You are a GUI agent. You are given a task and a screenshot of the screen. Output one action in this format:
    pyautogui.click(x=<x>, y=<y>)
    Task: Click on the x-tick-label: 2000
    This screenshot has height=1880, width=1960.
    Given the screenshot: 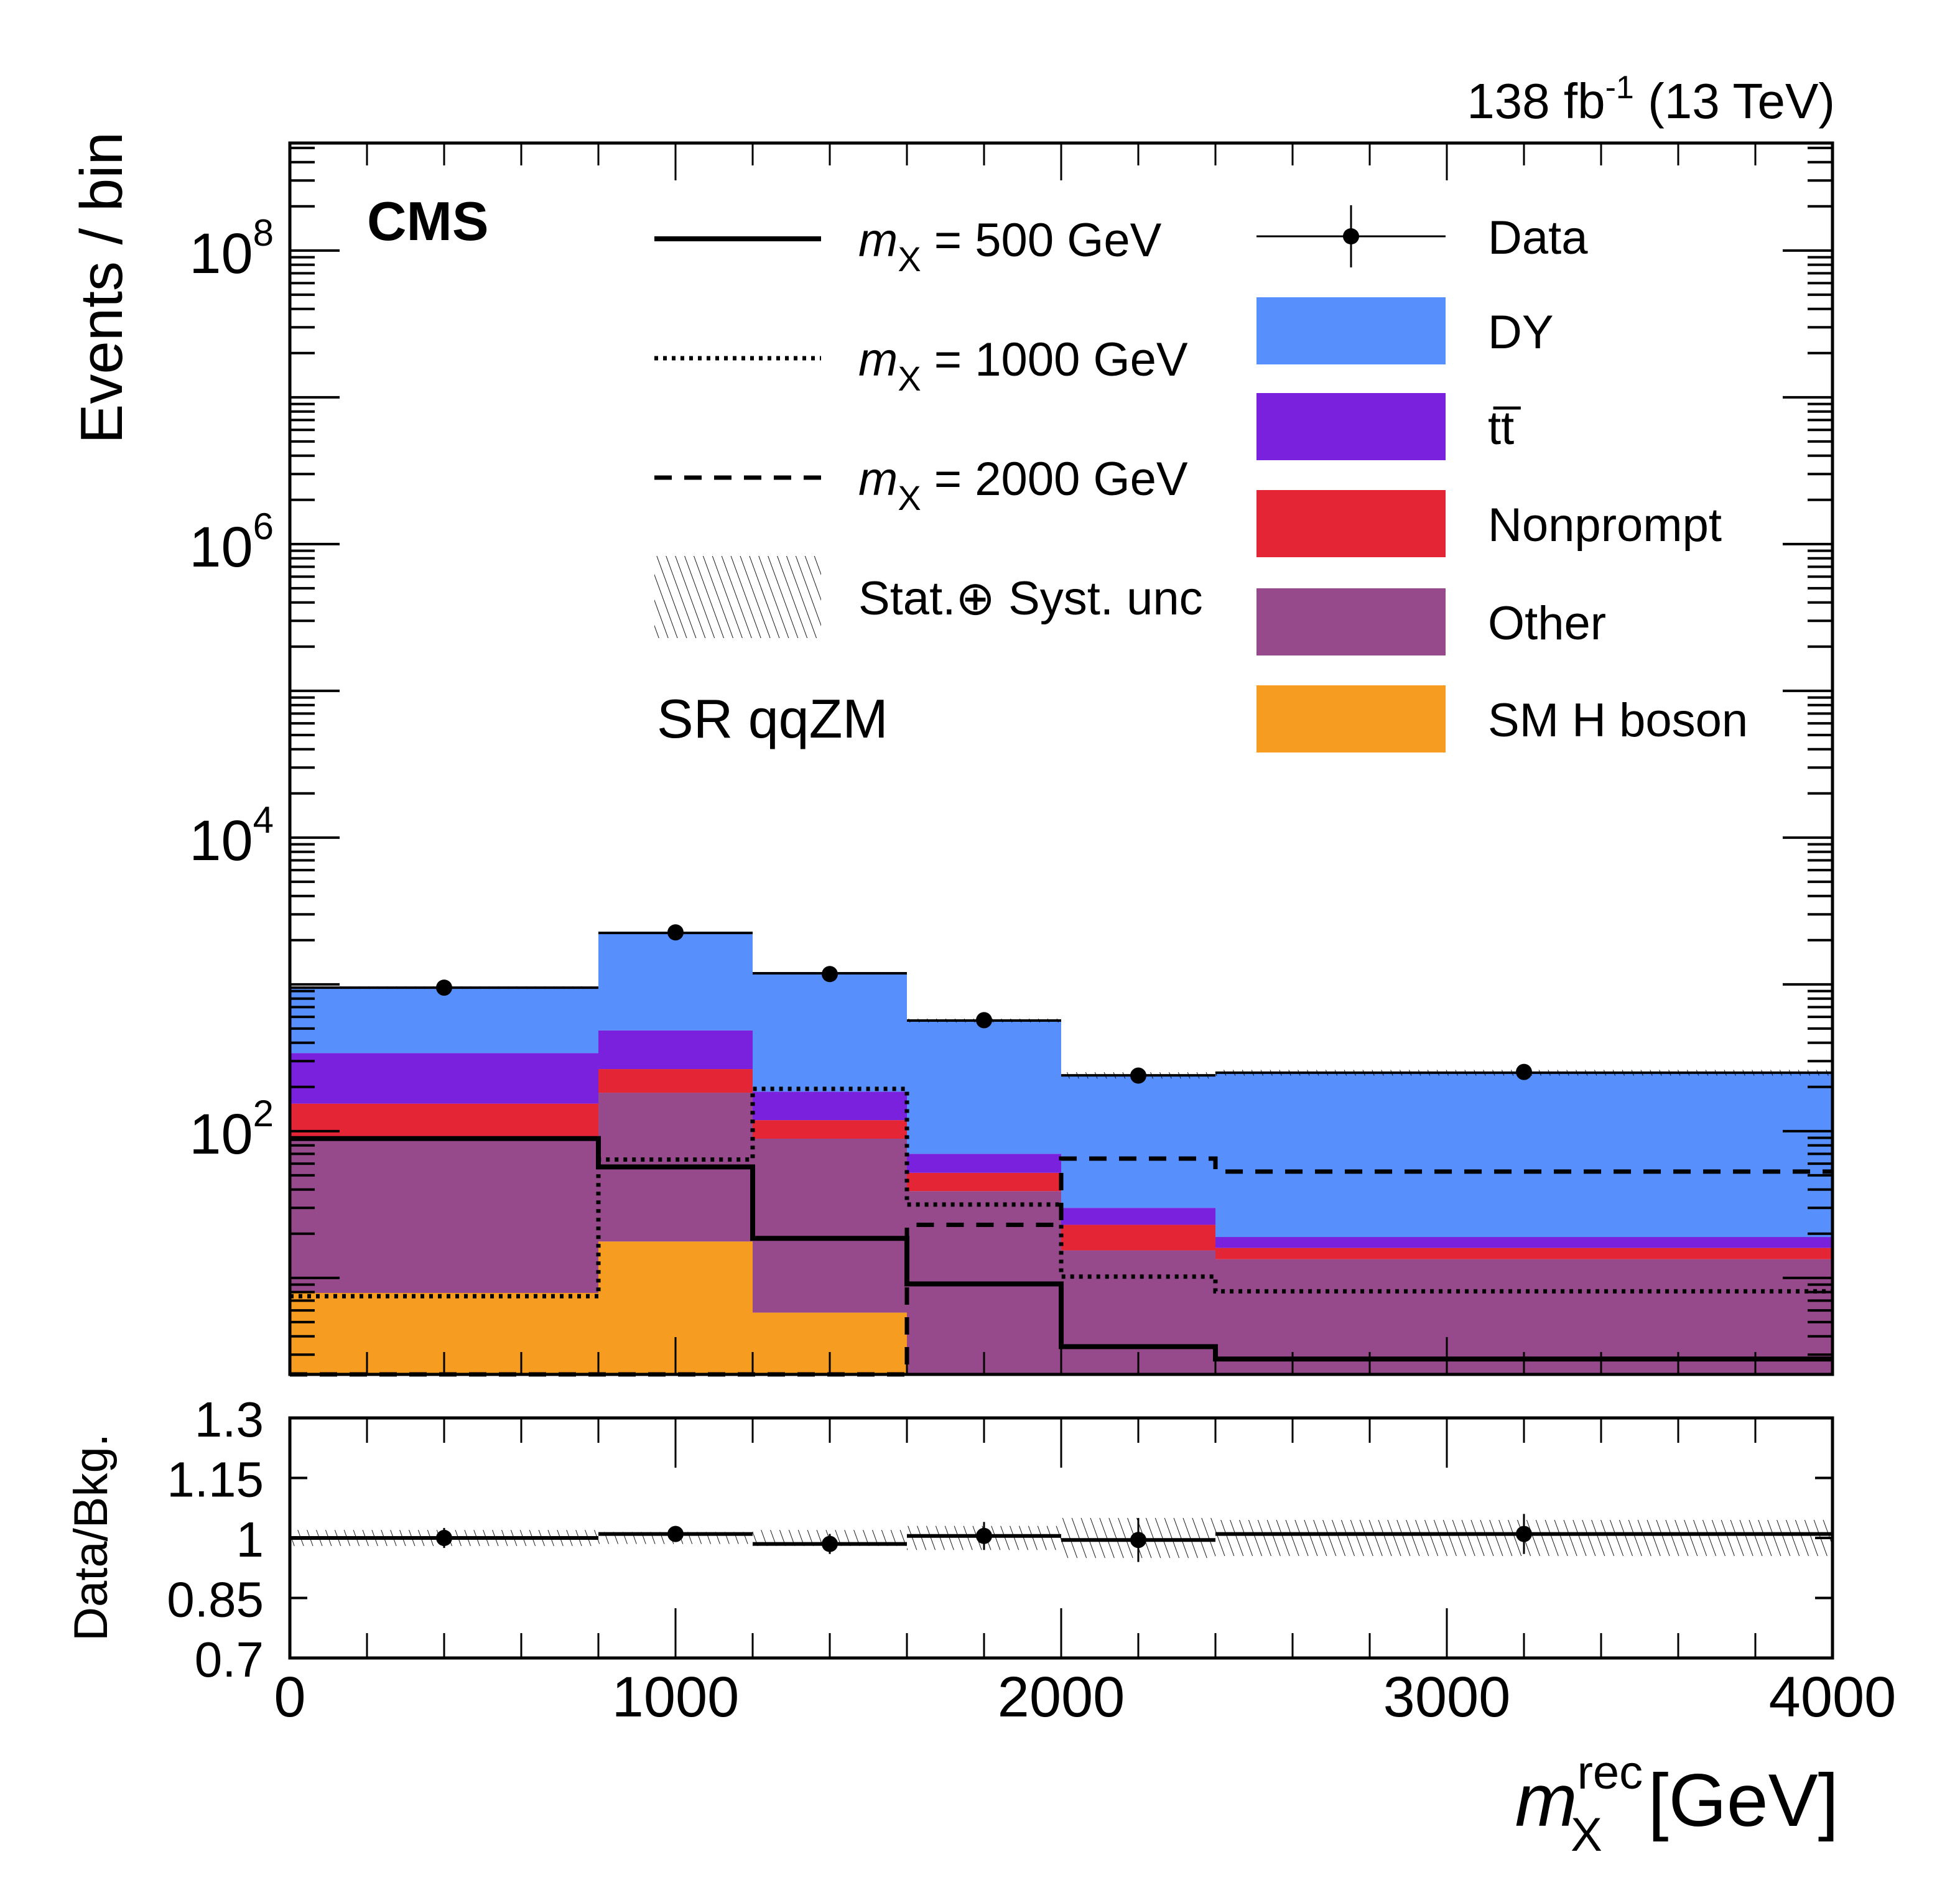 What is the action you would take?
    pyautogui.click(x=1061, y=1697)
    